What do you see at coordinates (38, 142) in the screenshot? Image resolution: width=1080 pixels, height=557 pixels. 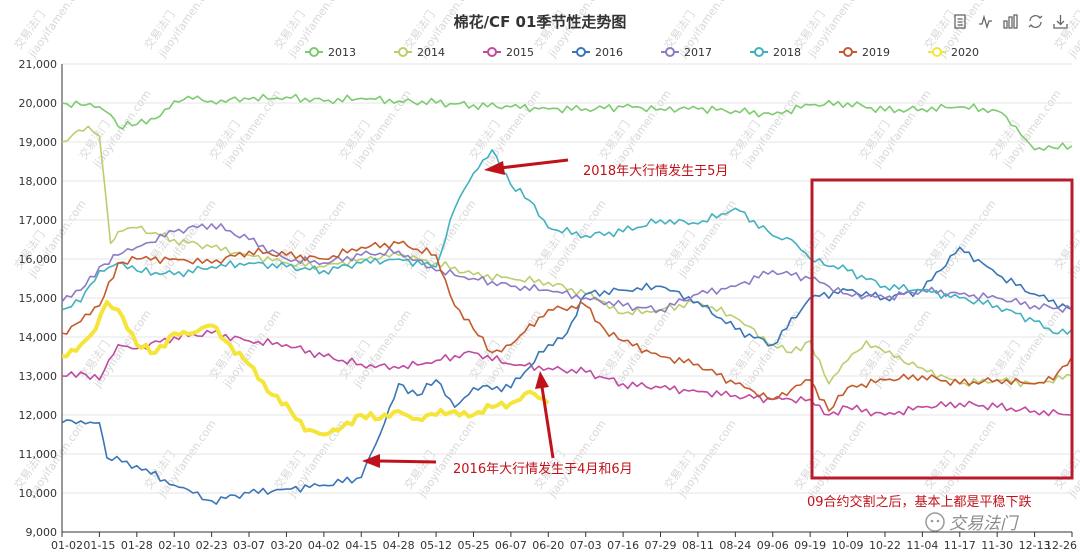 I see `y-tick-label: 19,000` at bounding box center [38, 142].